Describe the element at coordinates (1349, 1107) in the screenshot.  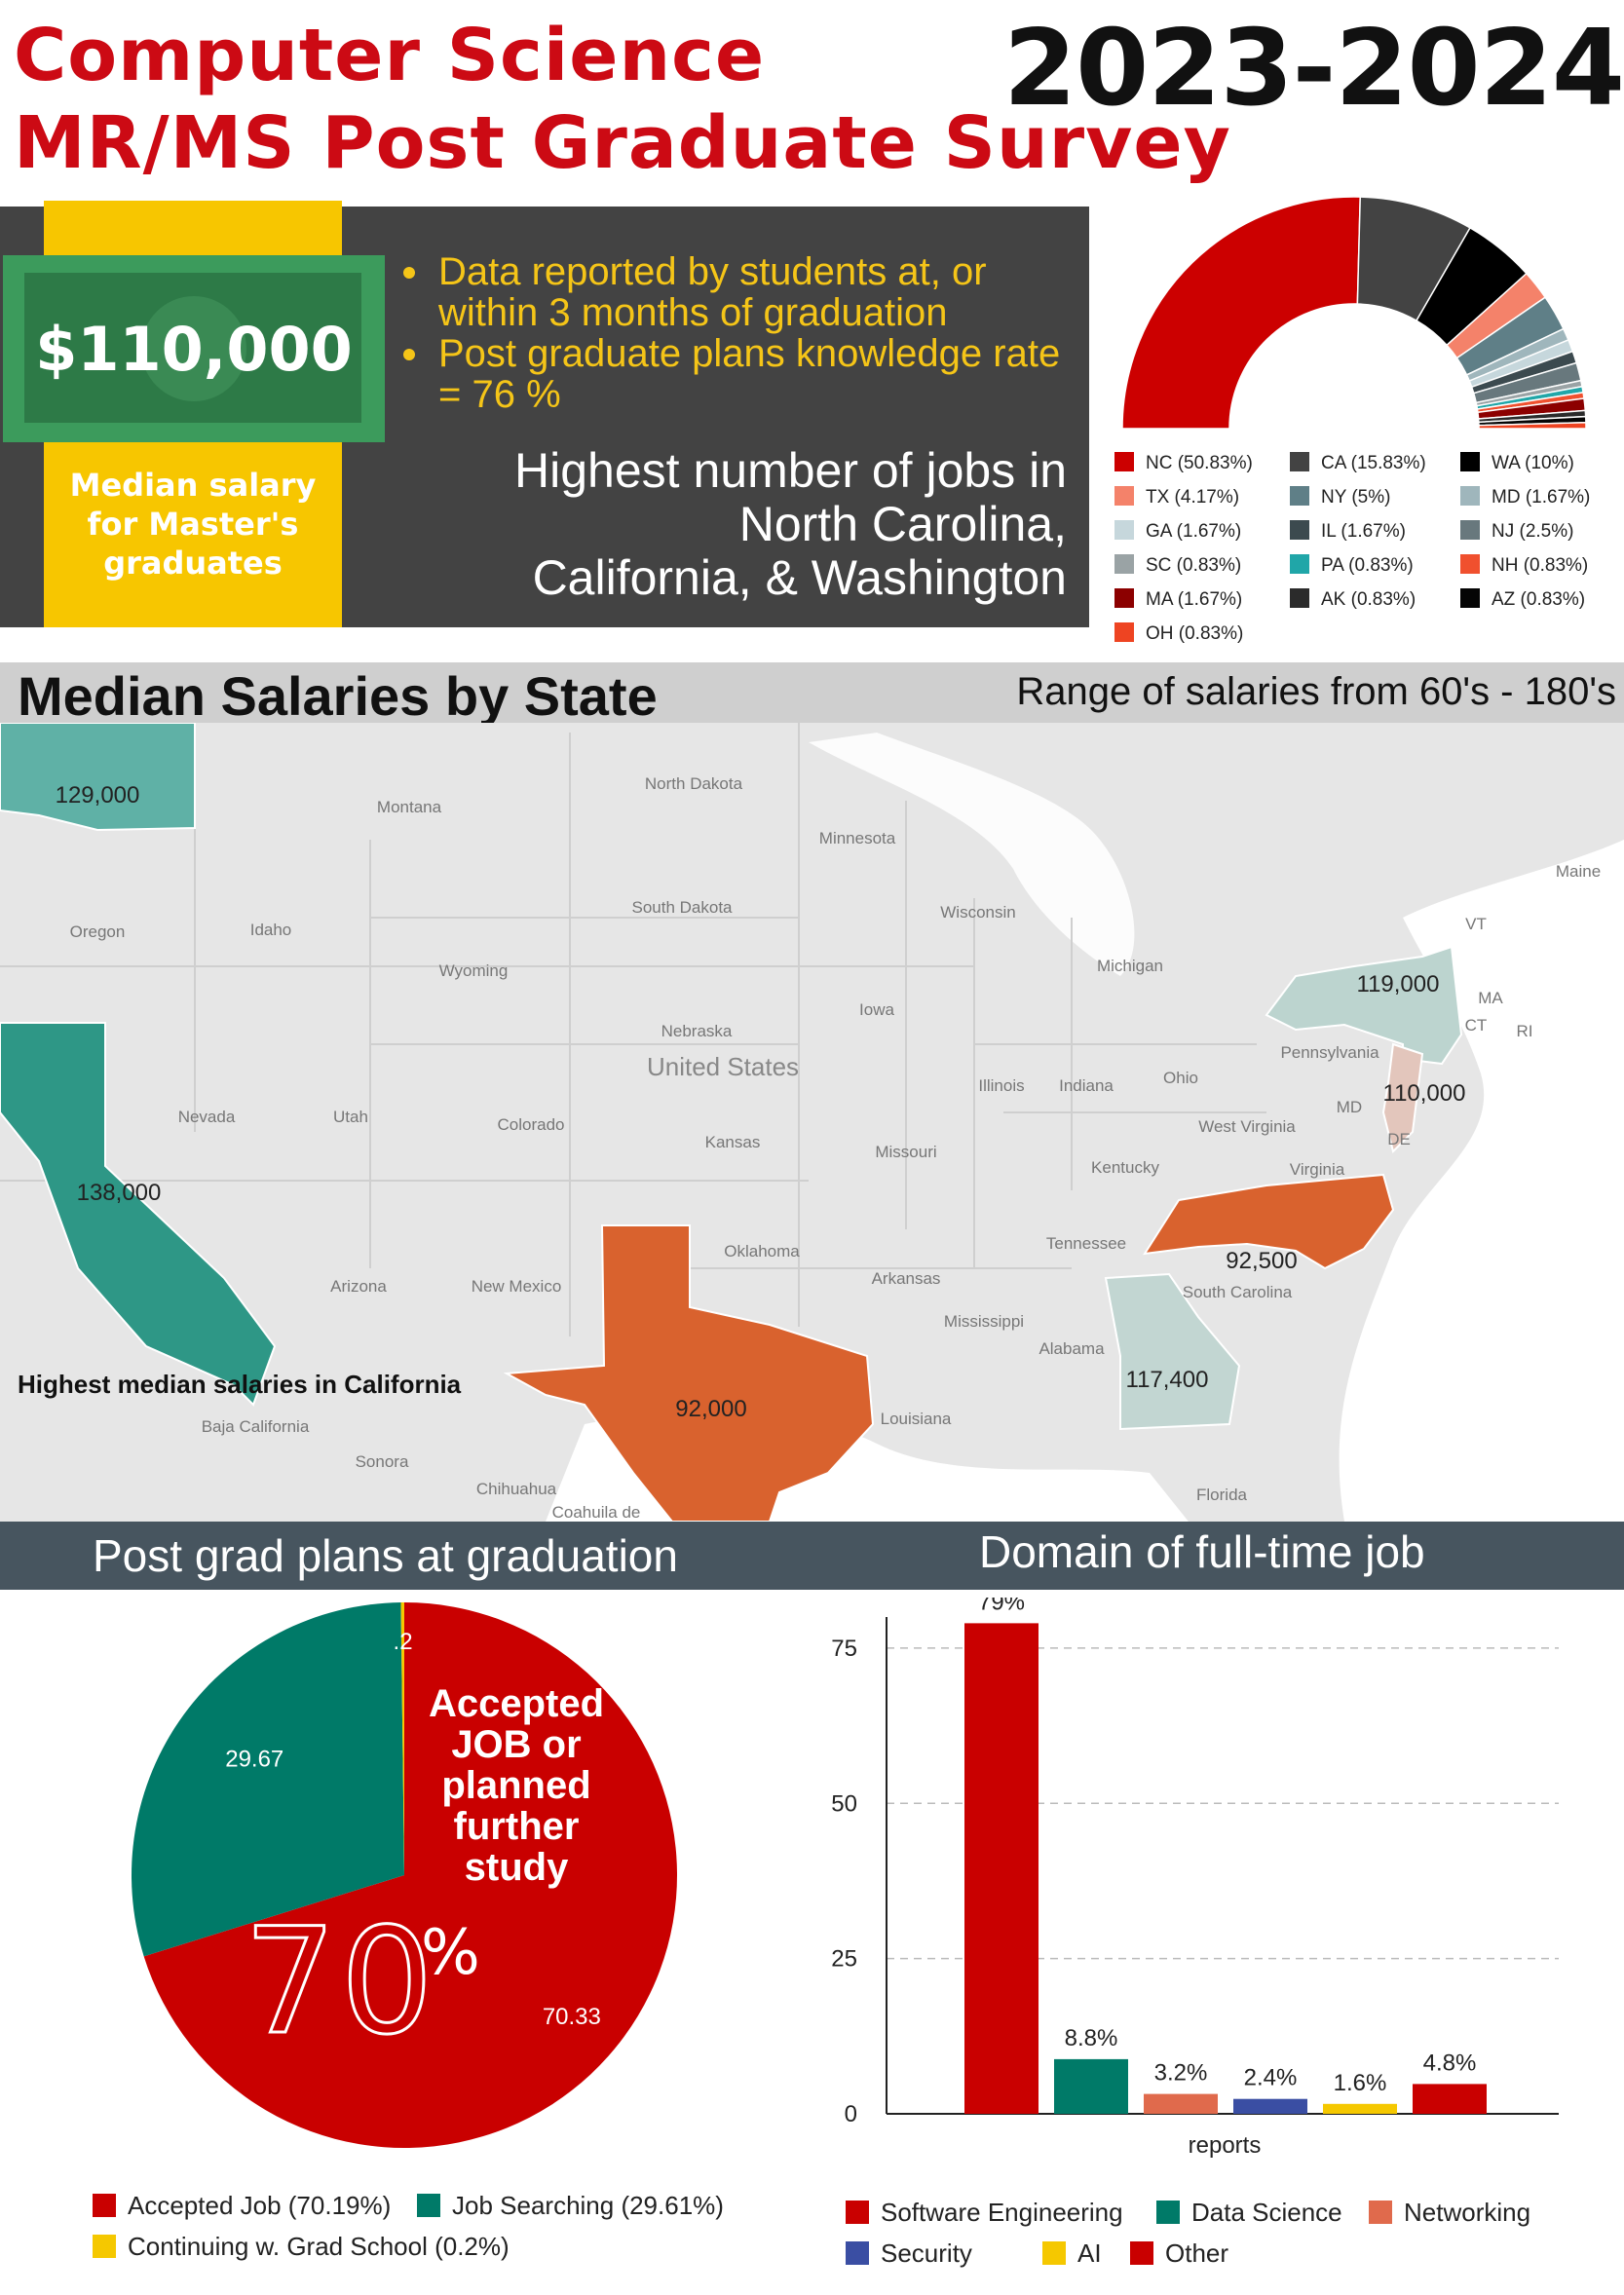
I see `map-label-md: MD` at that location.